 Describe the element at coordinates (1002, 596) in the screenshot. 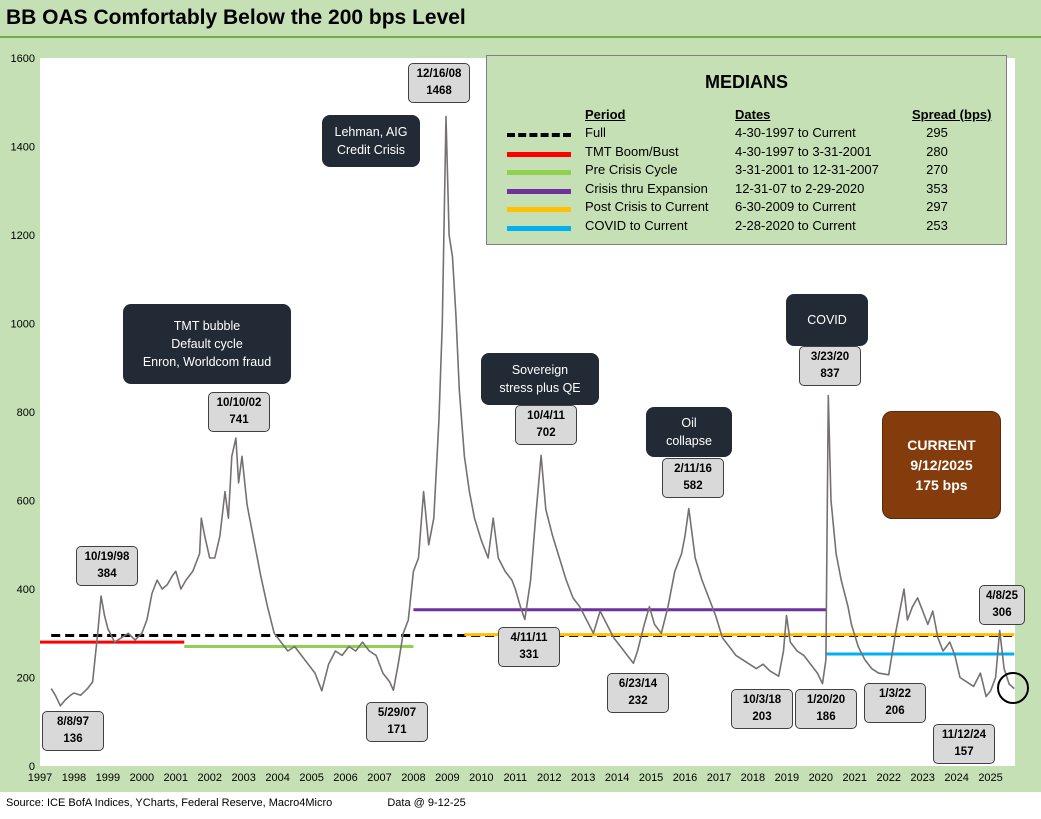

I see `callout-date: 4/8/25` at that location.